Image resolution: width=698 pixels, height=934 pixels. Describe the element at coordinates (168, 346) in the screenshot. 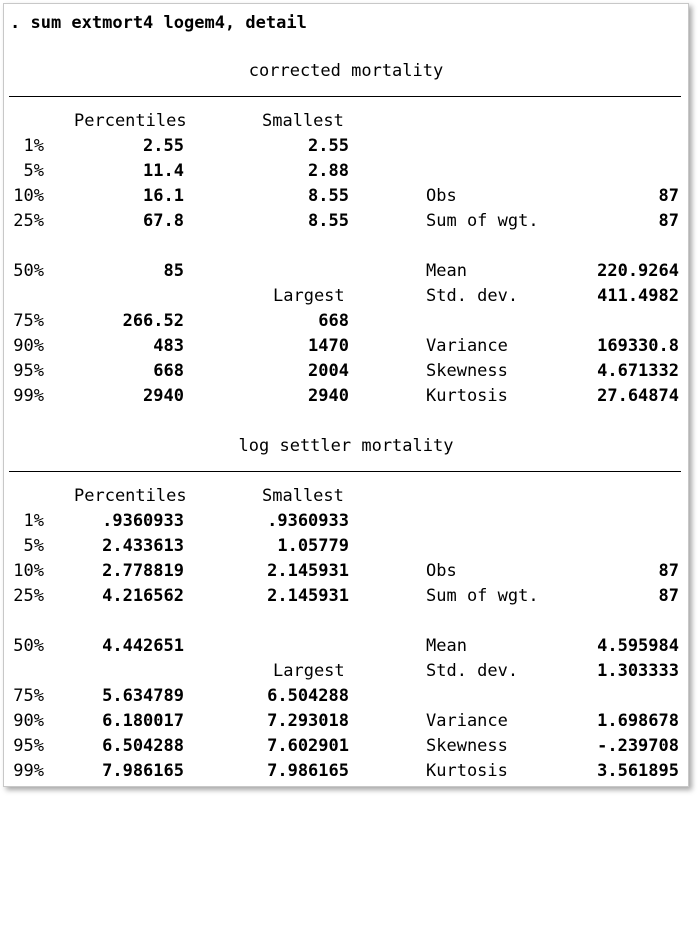

I see `percentile-value: 483` at that location.